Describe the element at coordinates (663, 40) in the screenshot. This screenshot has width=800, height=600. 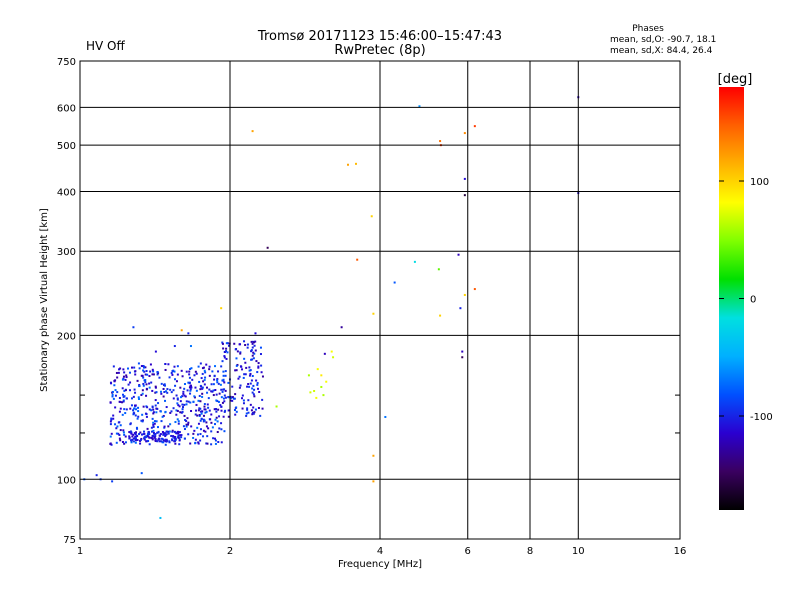
I see `phase-stats-o: mean, sd,O: -90.7, 18.1` at that location.